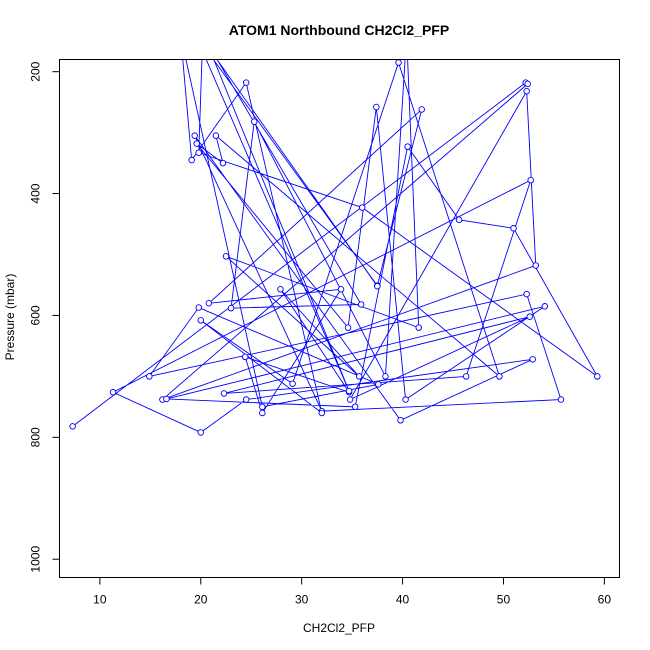 The width and height of the screenshot is (650, 650). I want to click on x-tick-label: 40, so click(403, 600).